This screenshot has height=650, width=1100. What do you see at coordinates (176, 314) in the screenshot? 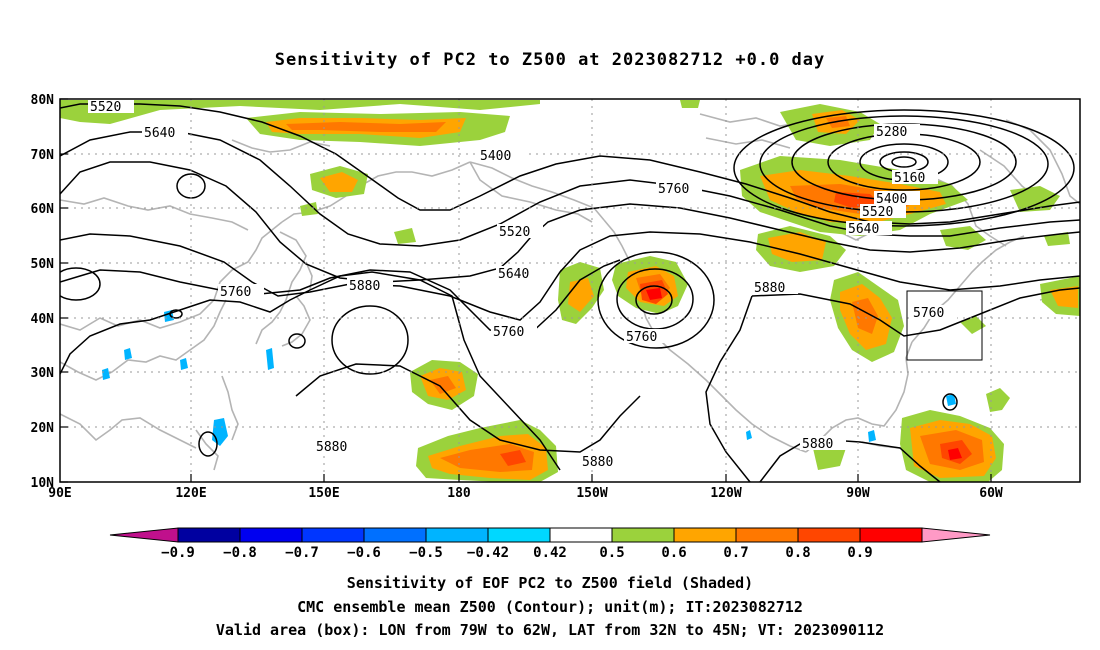
I see `closed-contour-china` at bounding box center [176, 314].